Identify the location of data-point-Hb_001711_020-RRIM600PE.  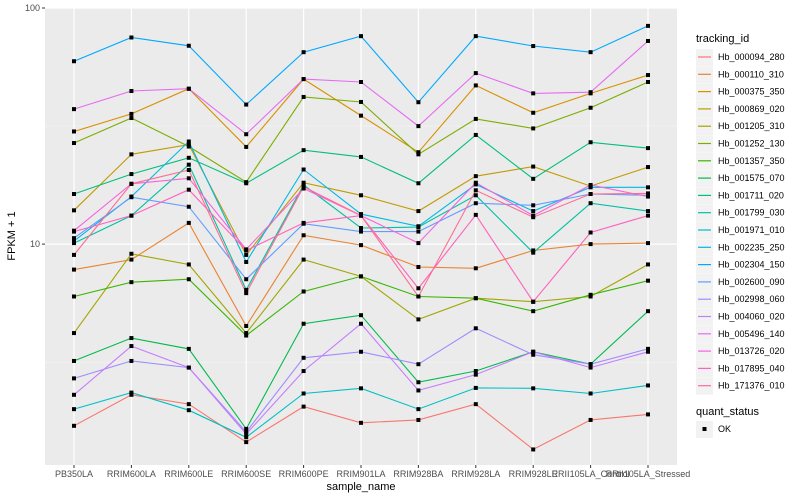
(303, 150).